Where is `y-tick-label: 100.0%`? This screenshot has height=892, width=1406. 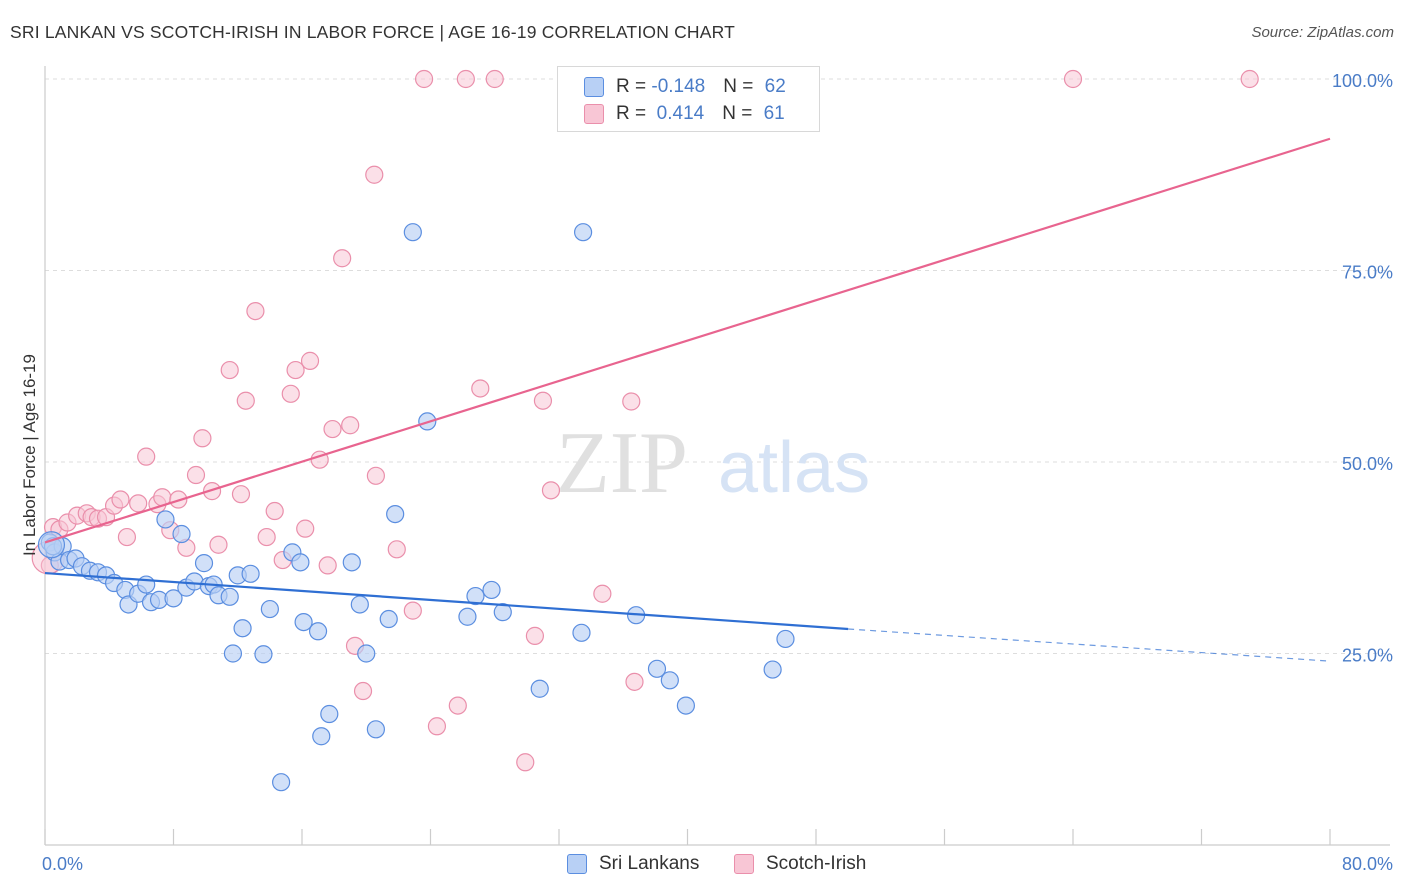
y-tick-label: 100.0% is located at coordinates (1362, 81).